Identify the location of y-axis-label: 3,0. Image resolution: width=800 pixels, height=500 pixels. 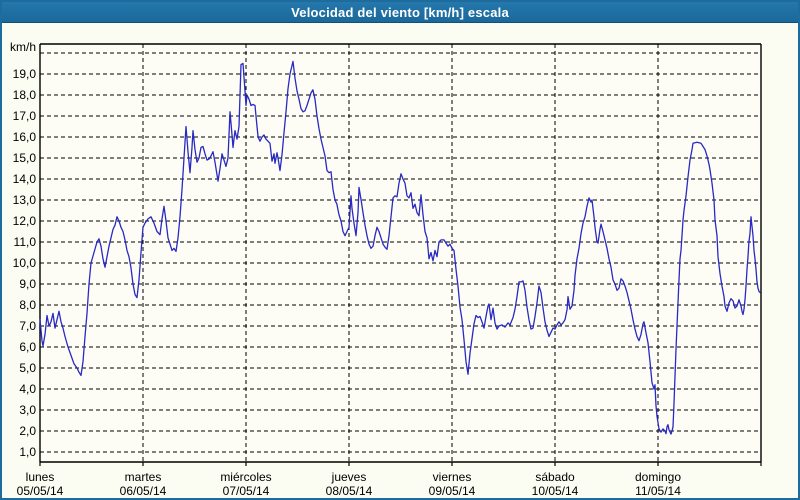
(27, 410).